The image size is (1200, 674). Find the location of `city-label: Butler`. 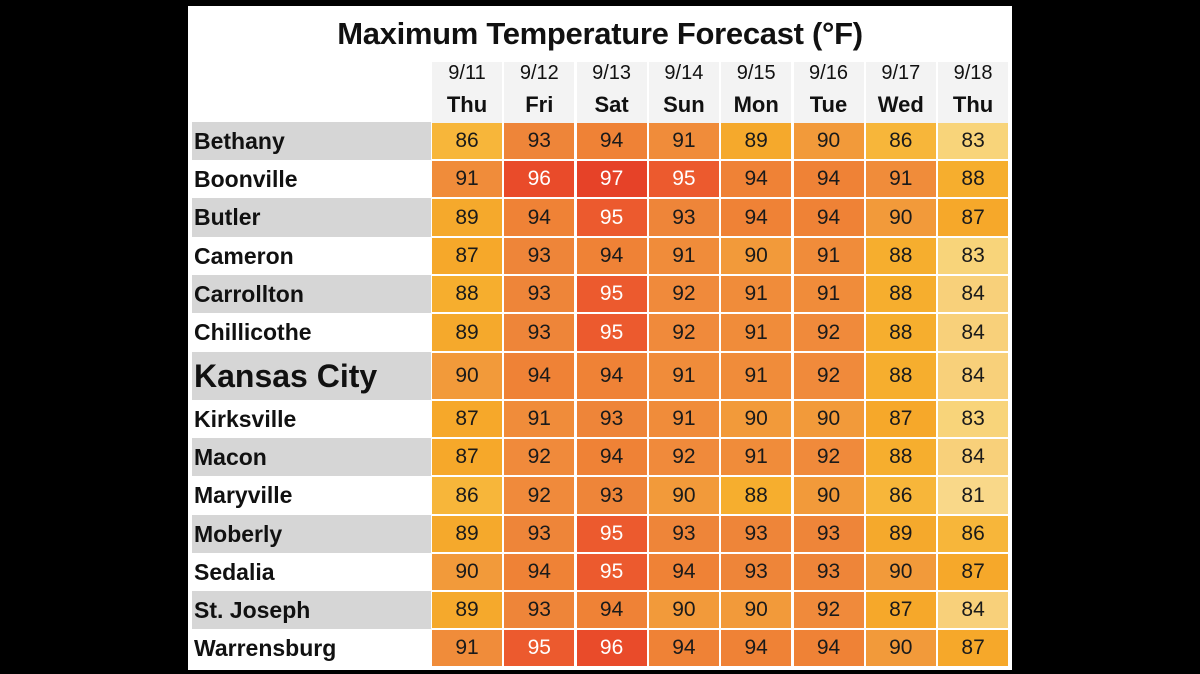

city-label: Butler is located at coordinates (227, 217).